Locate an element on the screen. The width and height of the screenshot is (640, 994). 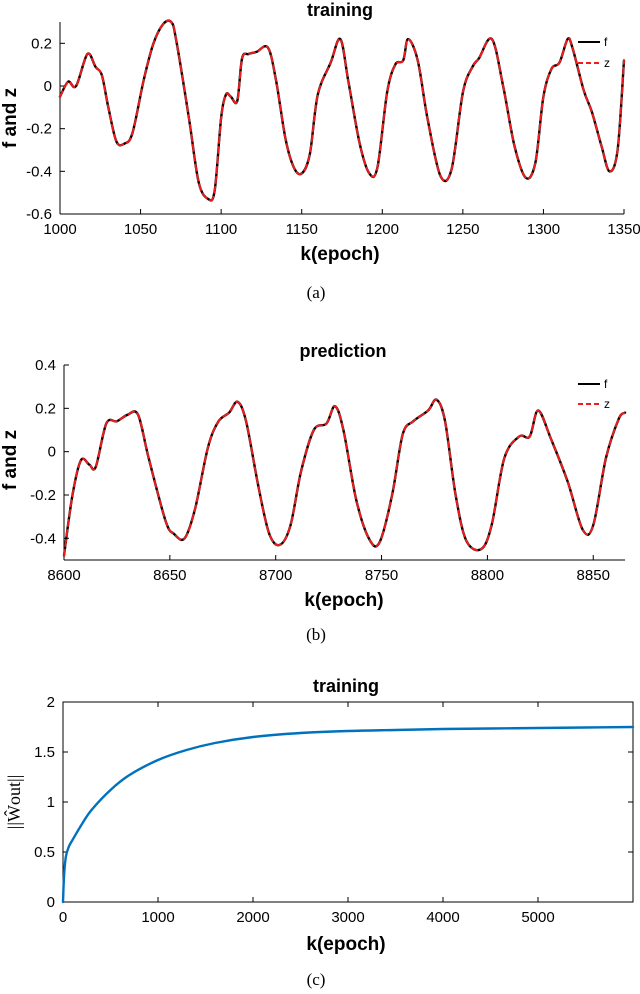
y-tick-label: 0.5 is located at coordinates (44, 852).